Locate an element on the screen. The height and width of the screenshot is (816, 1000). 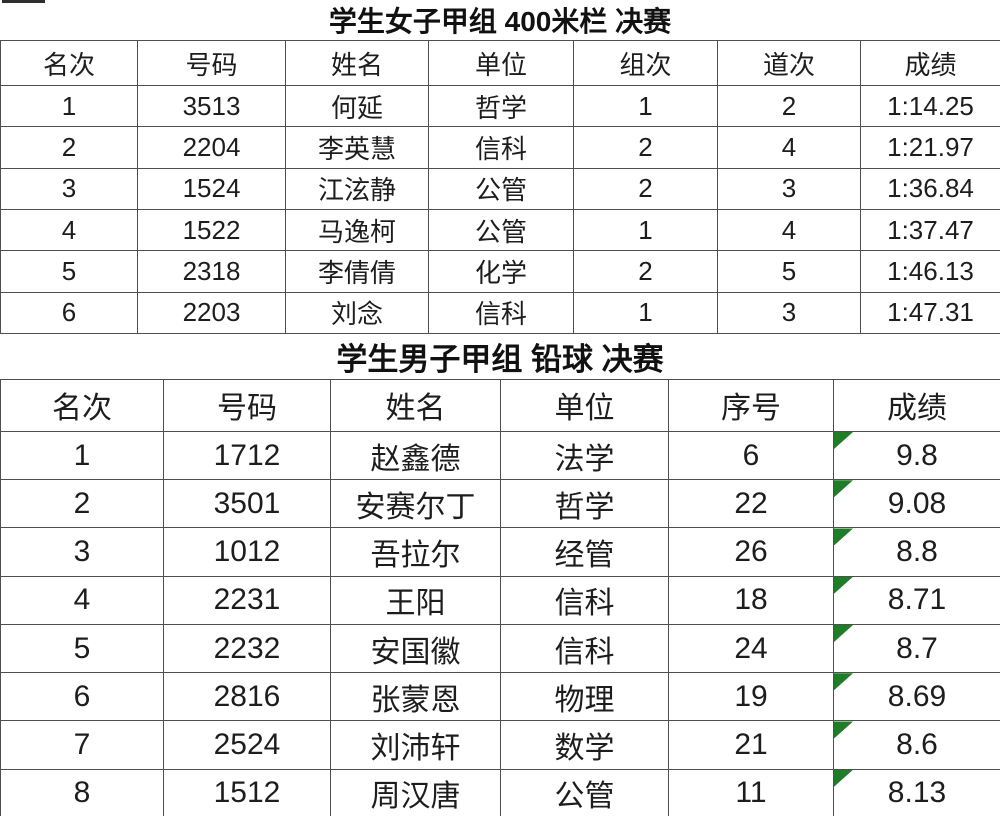
table-cell: 11 is located at coordinates (751, 792).